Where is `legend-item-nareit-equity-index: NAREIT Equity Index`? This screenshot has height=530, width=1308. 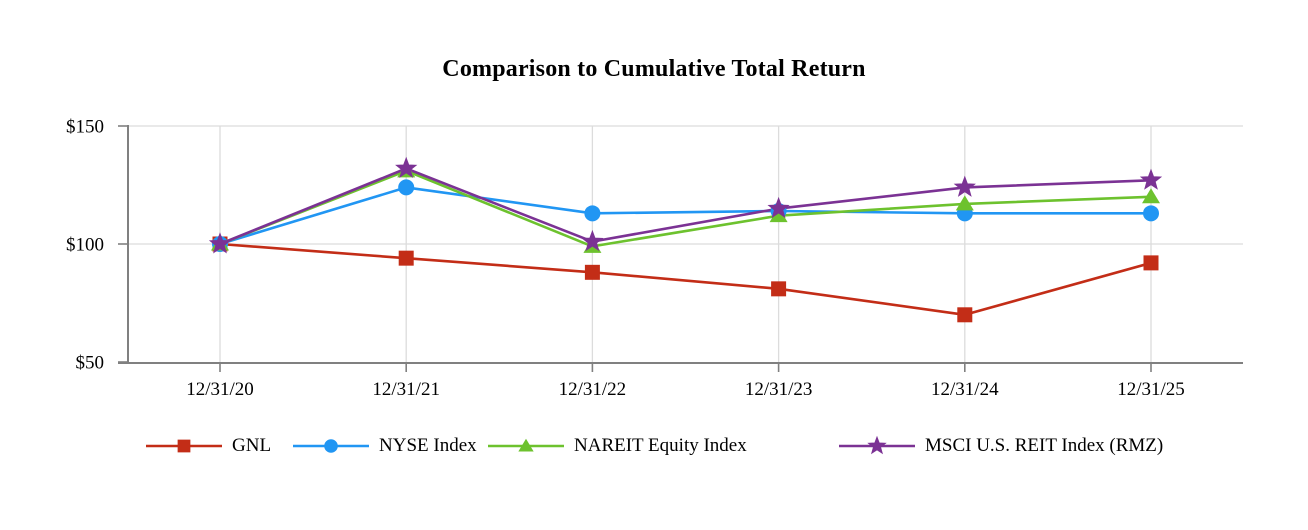 legend-item-nareit-equity-index: NAREIT Equity Index is located at coordinates (617, 446).